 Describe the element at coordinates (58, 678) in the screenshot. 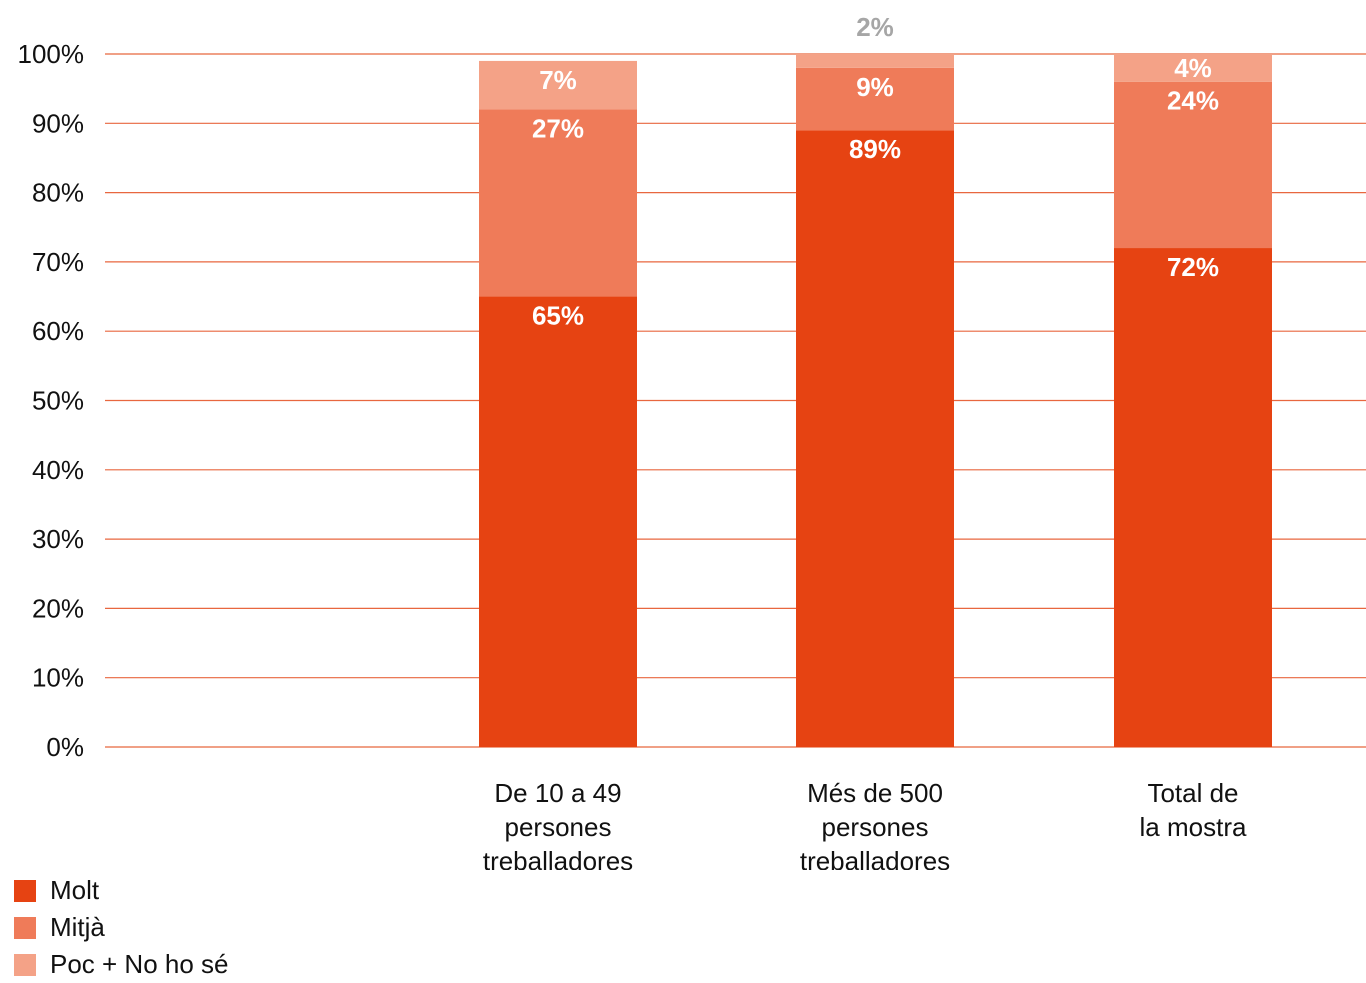

I see `y-tick-label: 10%` at that location.